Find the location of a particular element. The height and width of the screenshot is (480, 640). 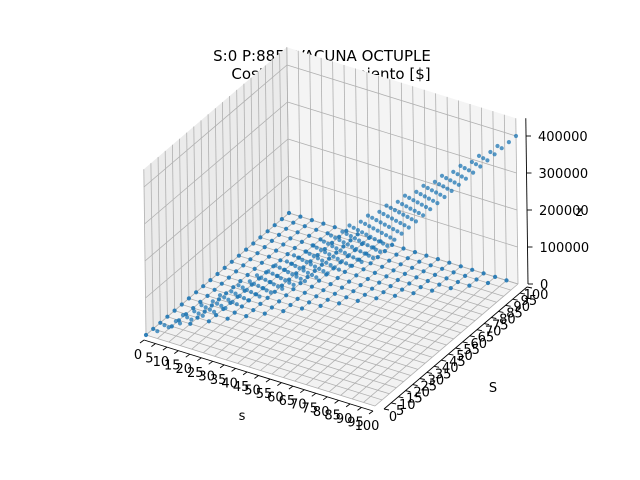

chart-title: S:0 P:885: VACUNA OCTUPLE is located at coordinates (322, 56).